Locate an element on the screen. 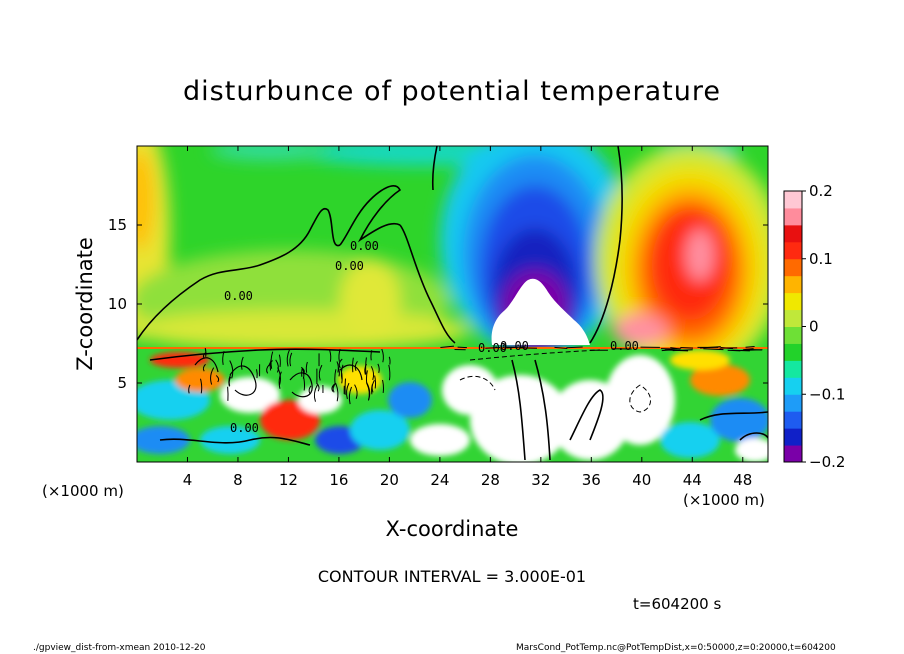 The height and width of the screenshot is (654, 904). x-tick-label: 12 is located at coordinates (288, 480).